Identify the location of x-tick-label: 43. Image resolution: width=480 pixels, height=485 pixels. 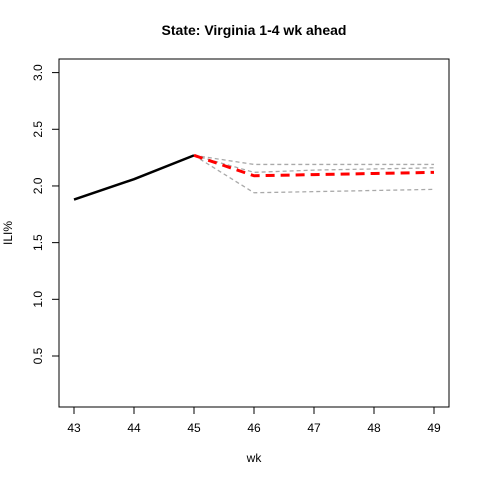
(74, 428).